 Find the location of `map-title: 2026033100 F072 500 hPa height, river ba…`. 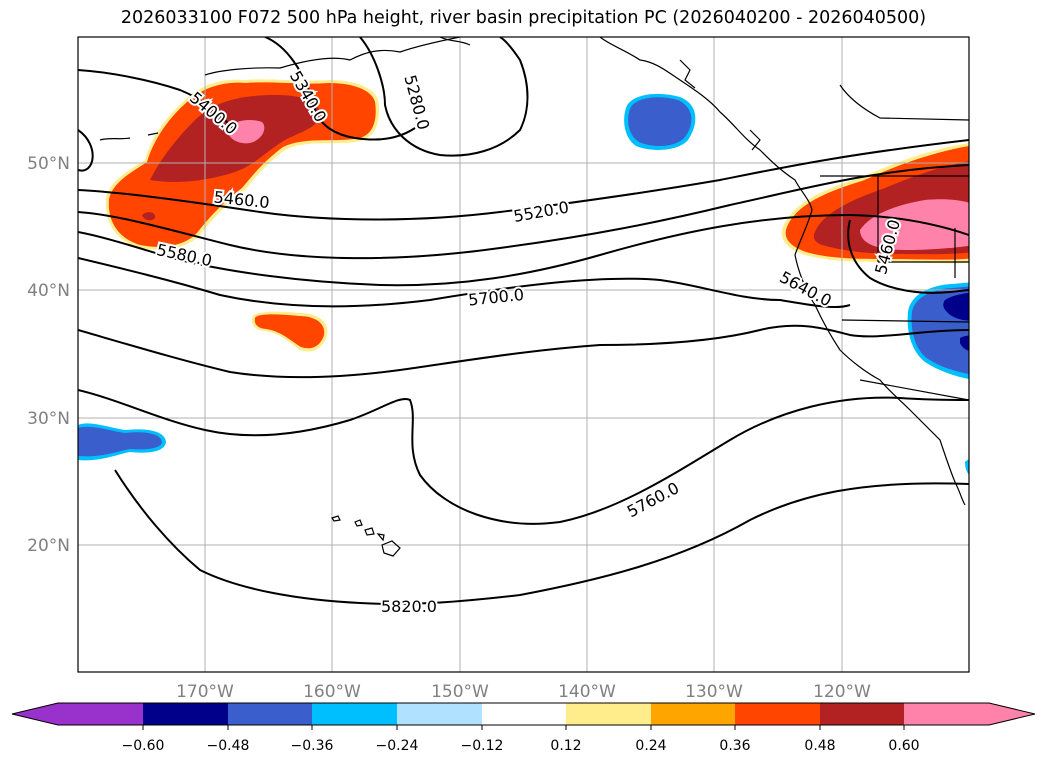

map-title: 2026033100 F072 500 hPa height, river ba… is located at coordinates (523, 18).